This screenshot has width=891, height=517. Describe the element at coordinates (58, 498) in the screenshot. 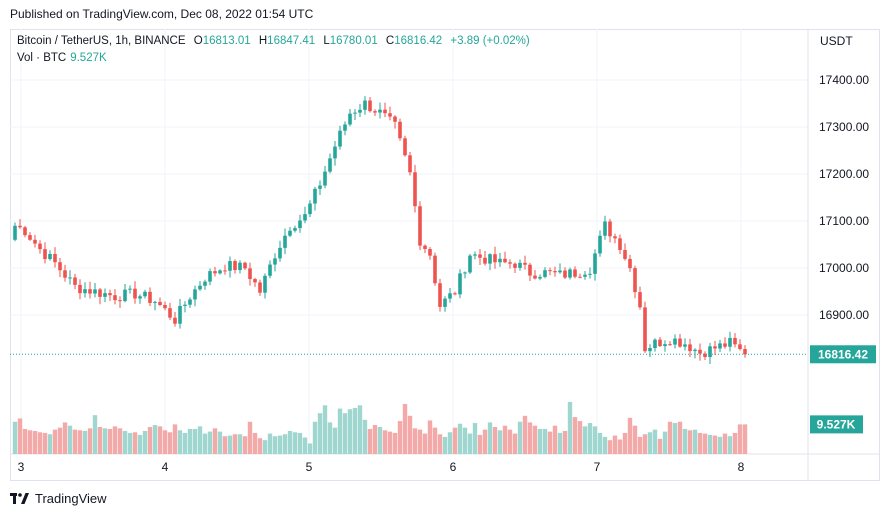

I see `footer: TradingView` at that location.